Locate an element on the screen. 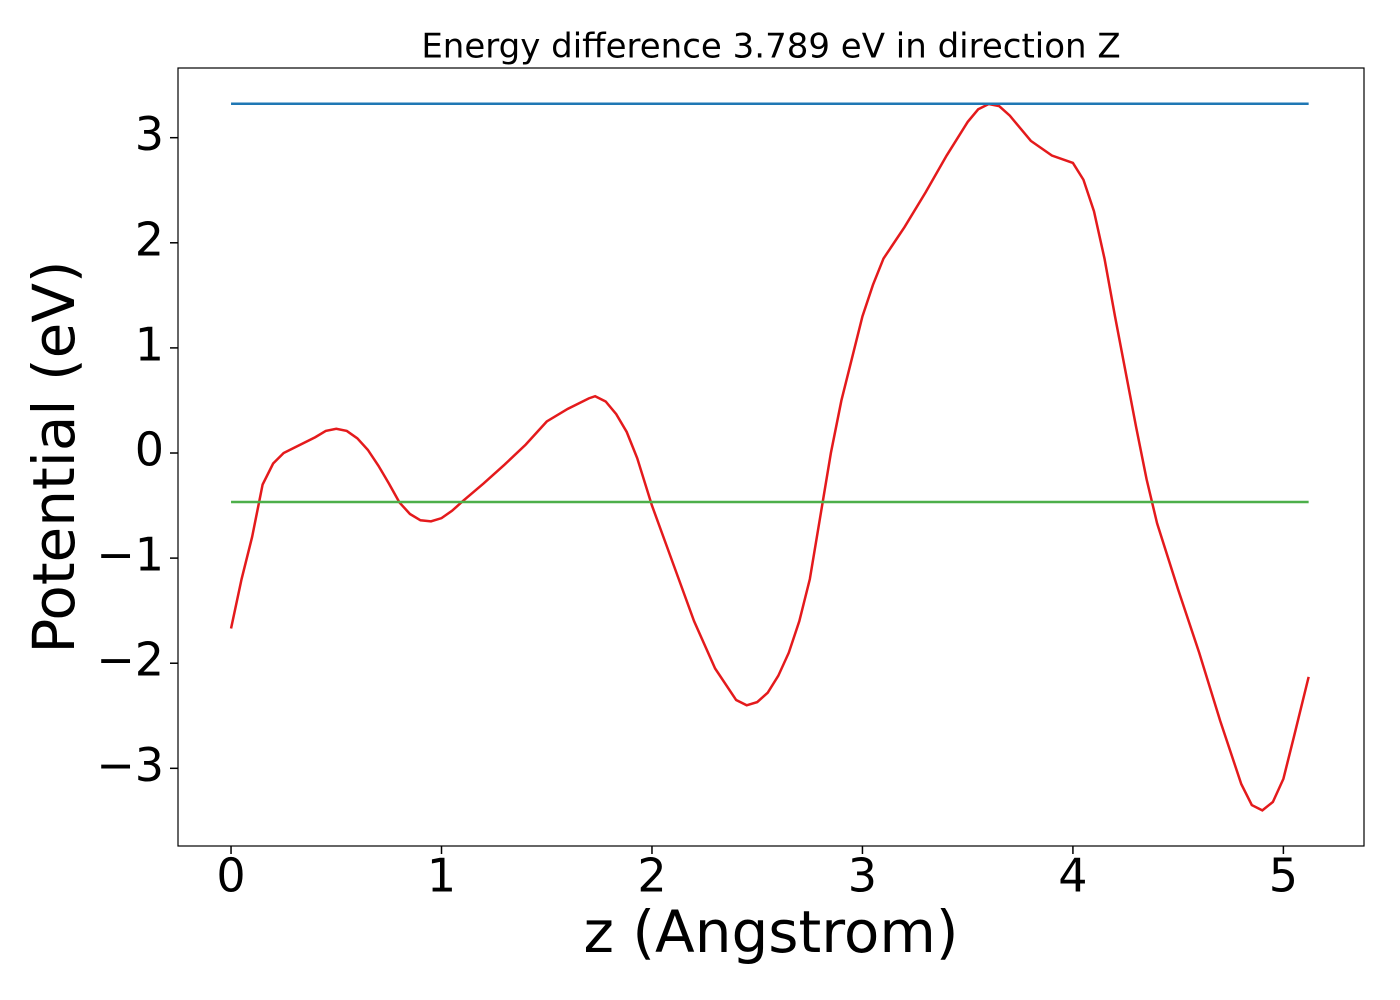 The height and width of the screenshot is (1000, 1400). x-tick-label: 1 is located at coordinates (441, 876).